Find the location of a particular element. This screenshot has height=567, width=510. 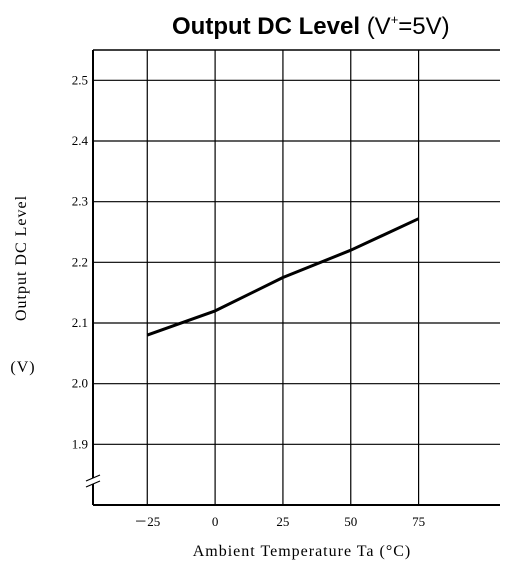

y-tick-label: 2.5 is located at coordinates (80, 79).